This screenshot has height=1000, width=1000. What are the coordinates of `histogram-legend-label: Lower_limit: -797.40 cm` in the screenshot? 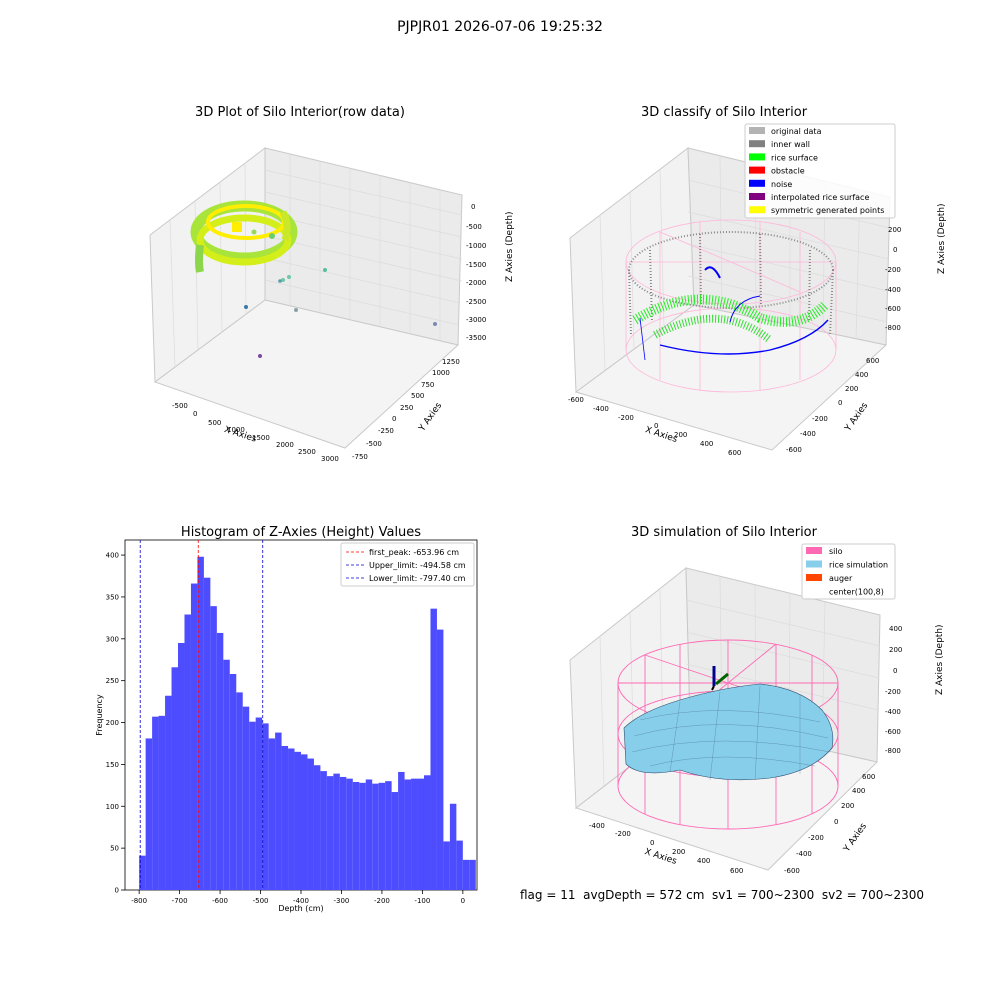 It's located at (417, 578).